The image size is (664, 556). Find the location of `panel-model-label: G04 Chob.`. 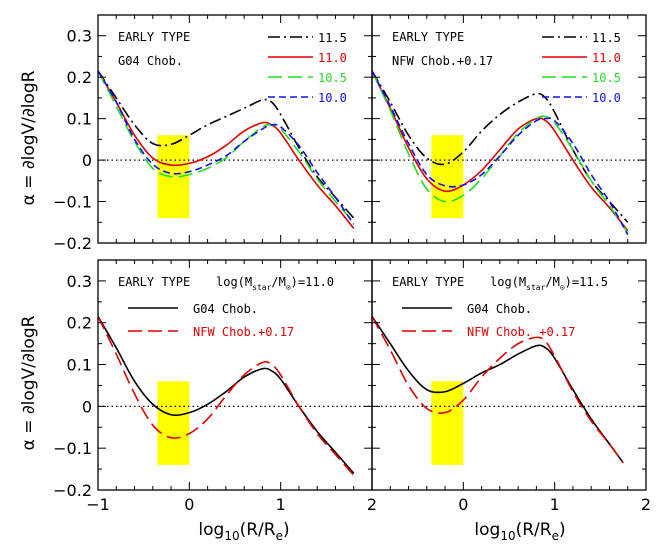

panel-model-label: G04 Chob. is located at coordinates (150, 61).